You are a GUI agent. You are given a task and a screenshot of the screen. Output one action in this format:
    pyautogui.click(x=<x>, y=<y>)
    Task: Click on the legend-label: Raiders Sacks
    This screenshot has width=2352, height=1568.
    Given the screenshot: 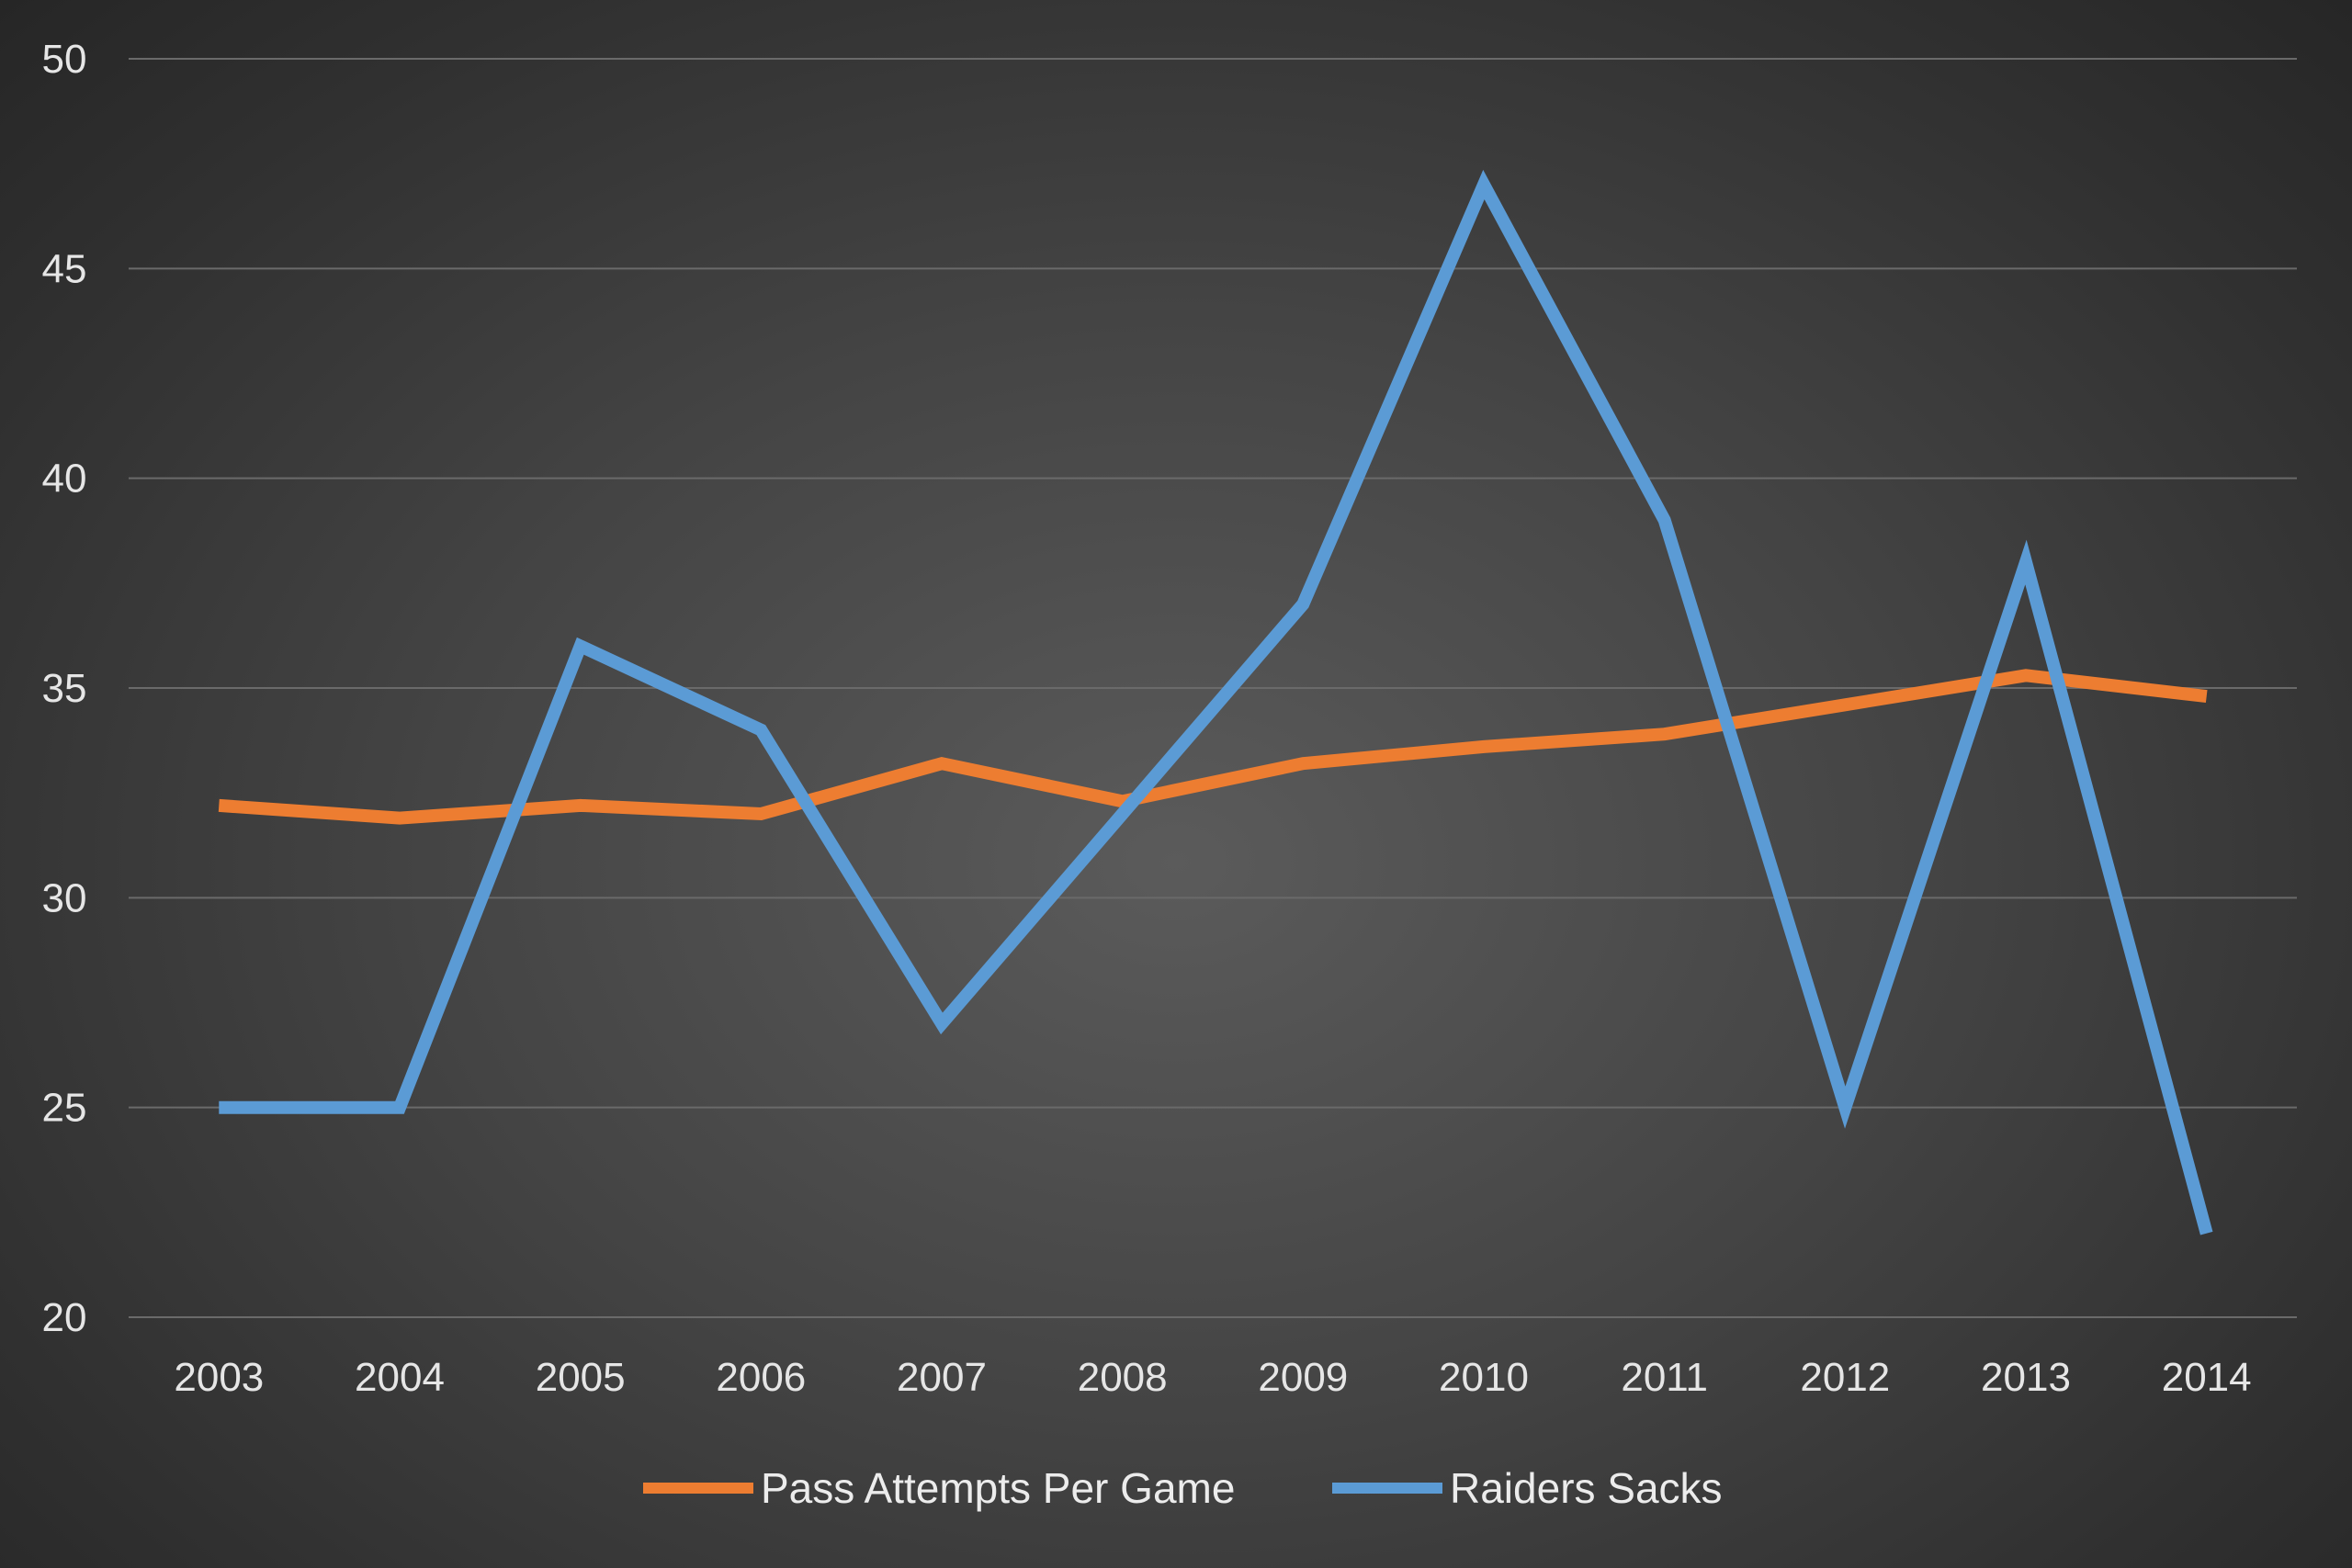 What is the action you would take?
    pyautogui.click(x=1586, y=1488)
    